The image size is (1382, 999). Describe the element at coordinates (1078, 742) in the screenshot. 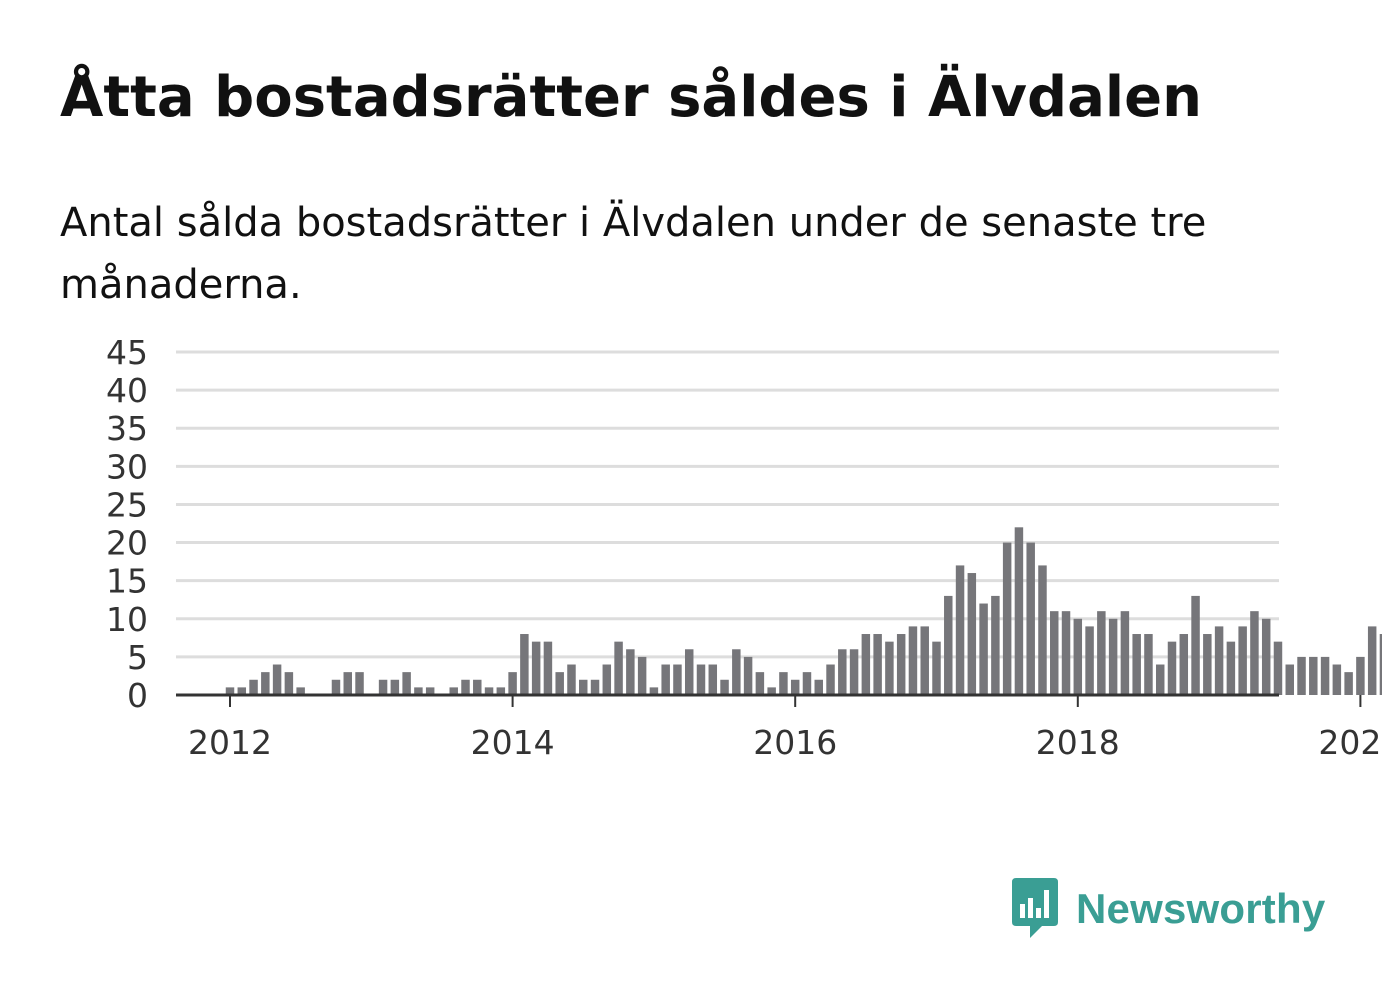

I see `x-tick-label: 2018` at that location.